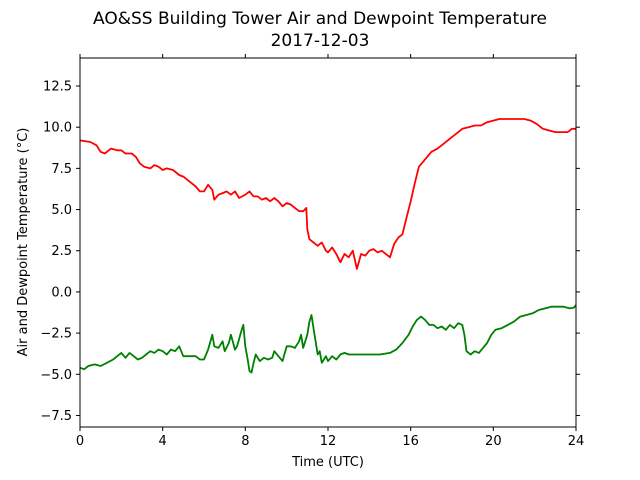  Describe the element at coordinates (61, 251) in the screenshot. I see `y-tick-label: 2.5` at that location.